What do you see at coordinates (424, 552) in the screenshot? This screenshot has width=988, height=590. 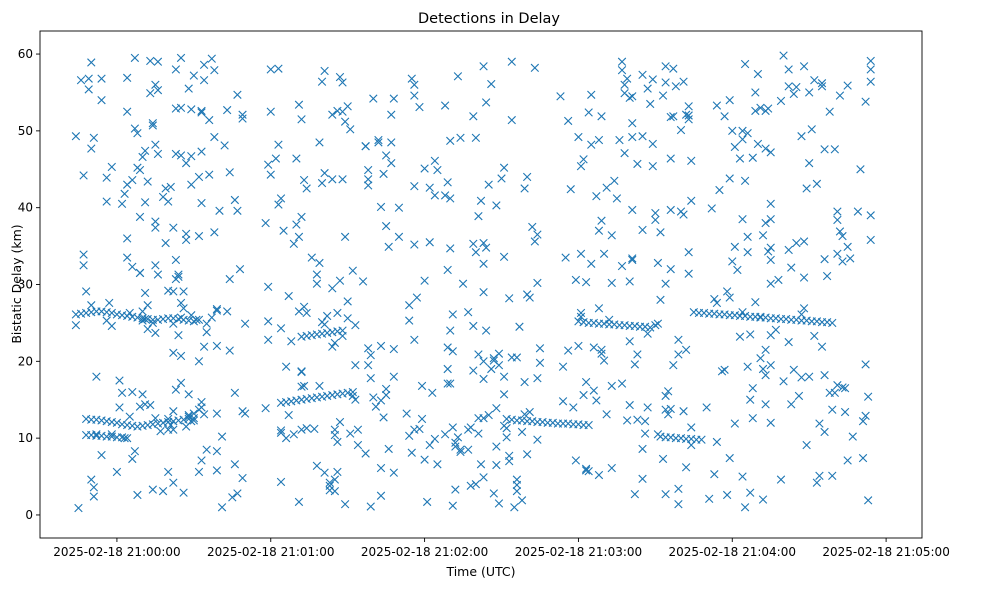 I see `x-tick-label-2: 2025-02-18 21:02:00` at bounding box center [424, 552].